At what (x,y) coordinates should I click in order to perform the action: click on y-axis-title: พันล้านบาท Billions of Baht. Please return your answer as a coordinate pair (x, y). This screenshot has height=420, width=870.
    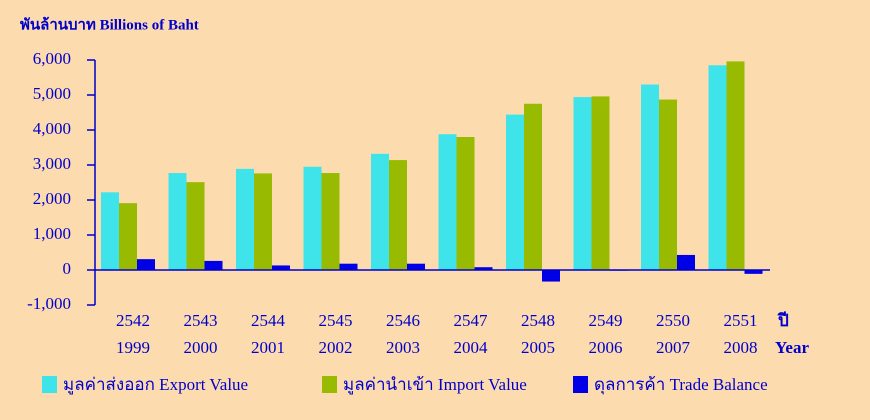
    Looking at the image, I should click on (109, 24).